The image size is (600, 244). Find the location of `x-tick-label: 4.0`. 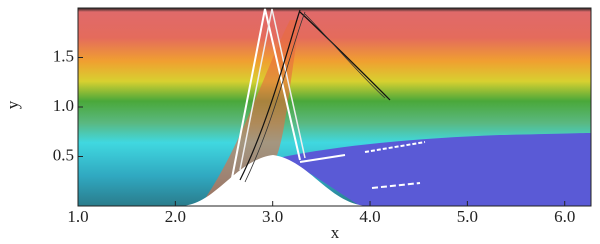

x-tick-label: 4.0 is located at coordinates (369, 216).